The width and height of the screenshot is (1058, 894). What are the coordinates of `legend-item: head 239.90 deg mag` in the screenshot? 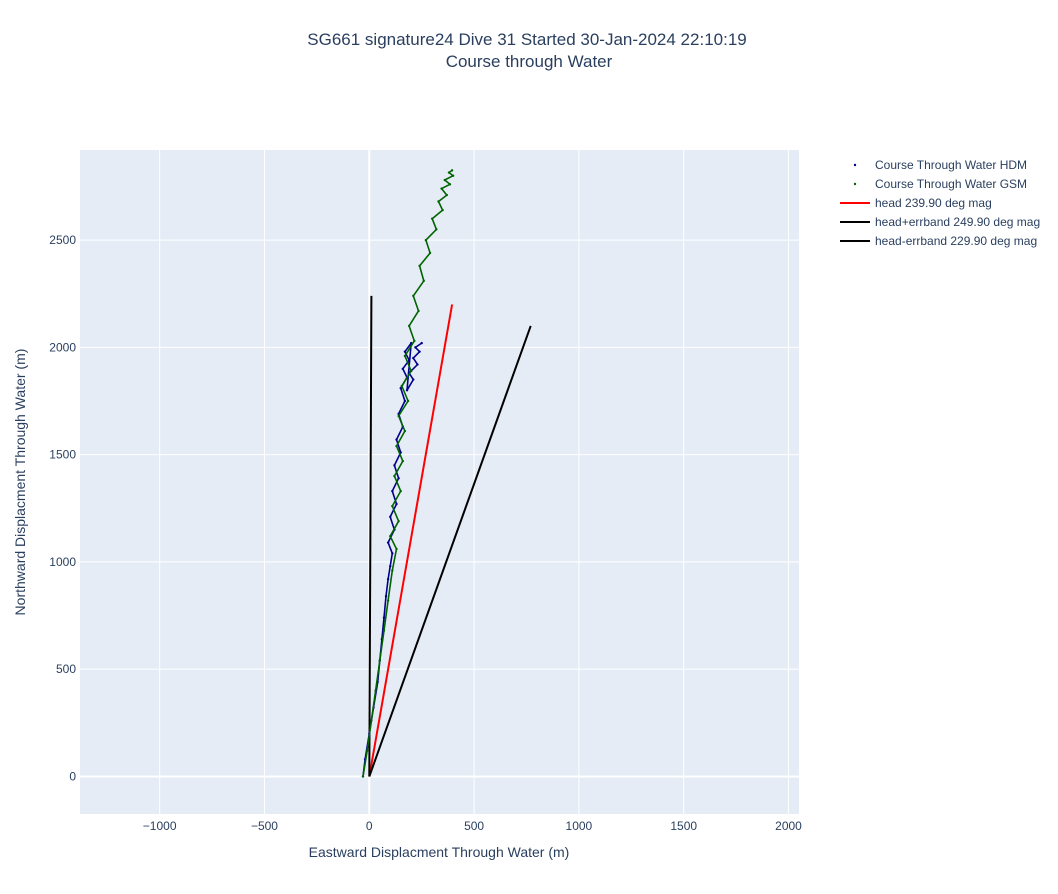 It's located at (916, 203).